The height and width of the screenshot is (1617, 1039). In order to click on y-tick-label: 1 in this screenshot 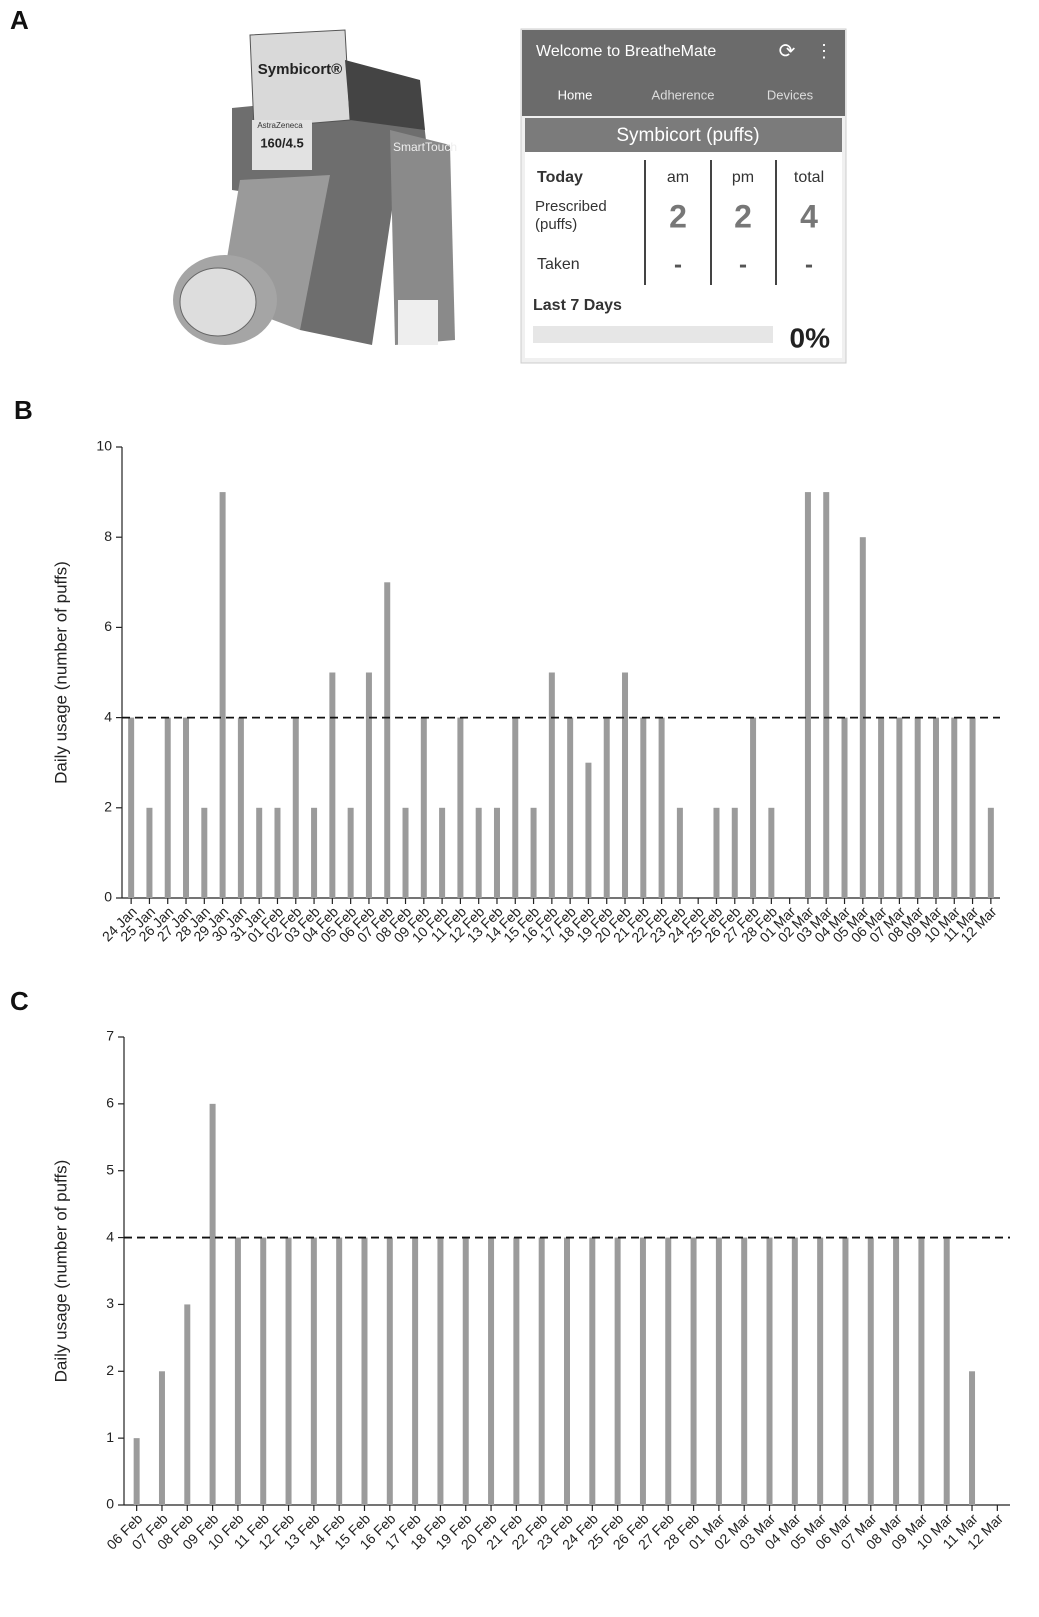, I will do `click(110, 1437)`.